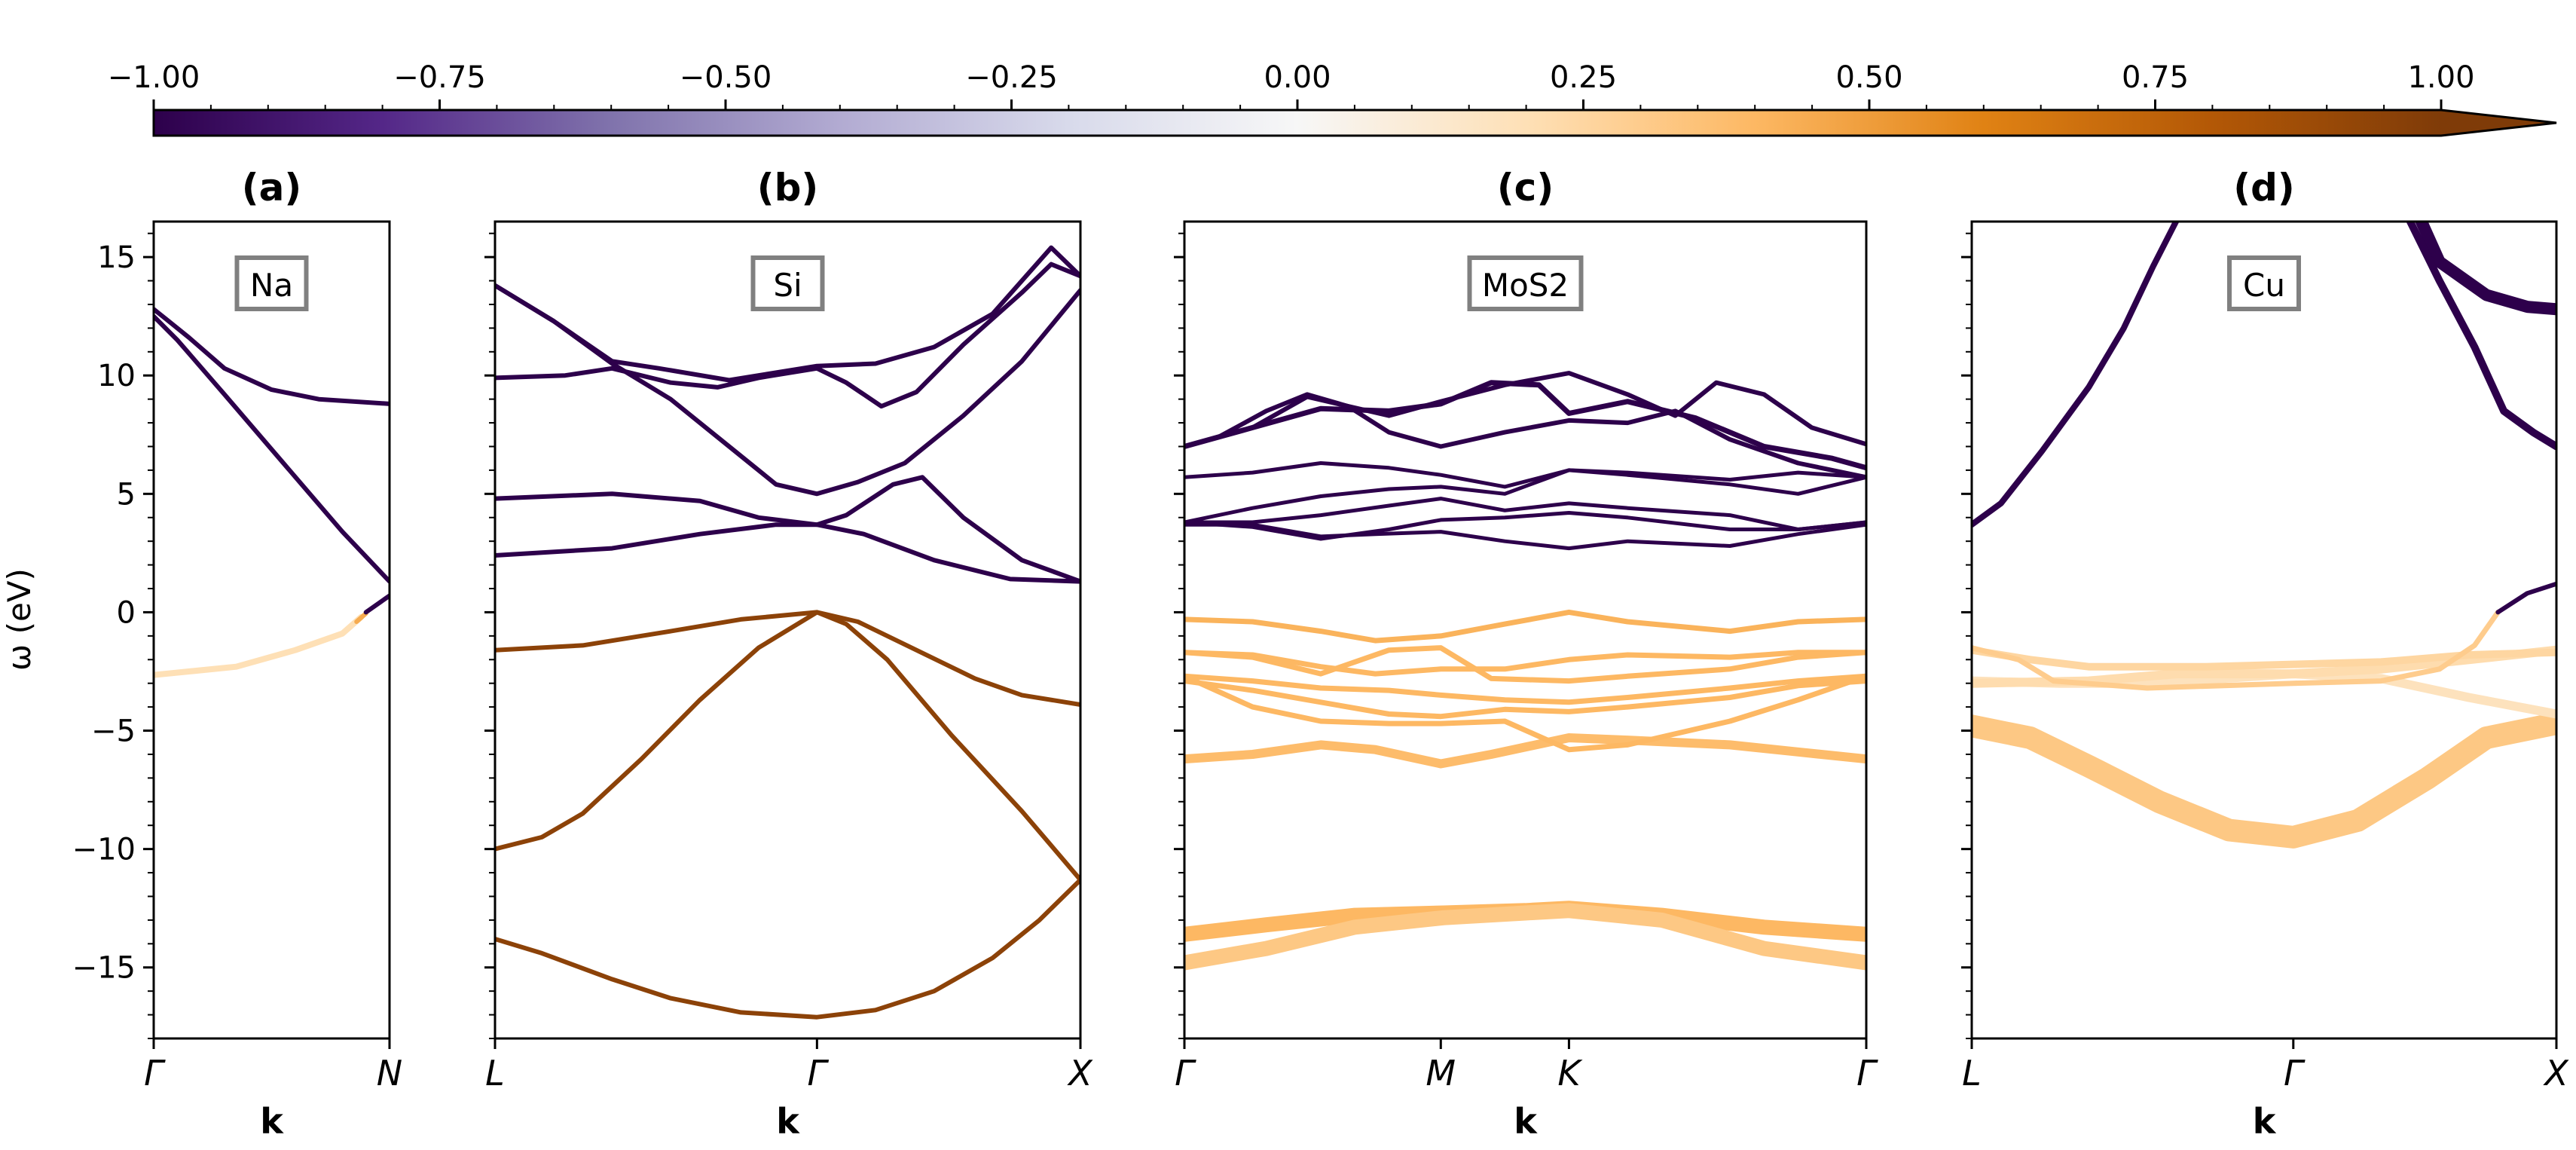  What do you see at coordinates (2264, 285) in the screenshot?
I see `material-label-text: Cu` at bounding box center [2264, 285].